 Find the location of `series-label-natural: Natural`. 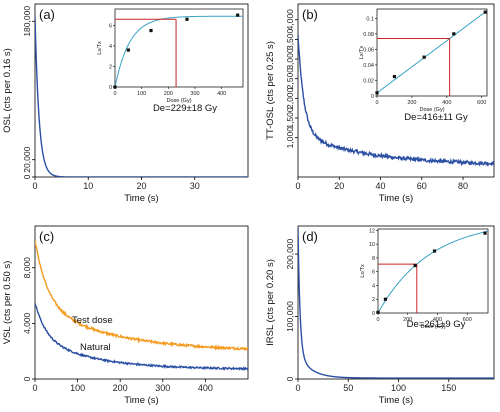

series-label-natural: Natural is located at coordinates (95, 347).